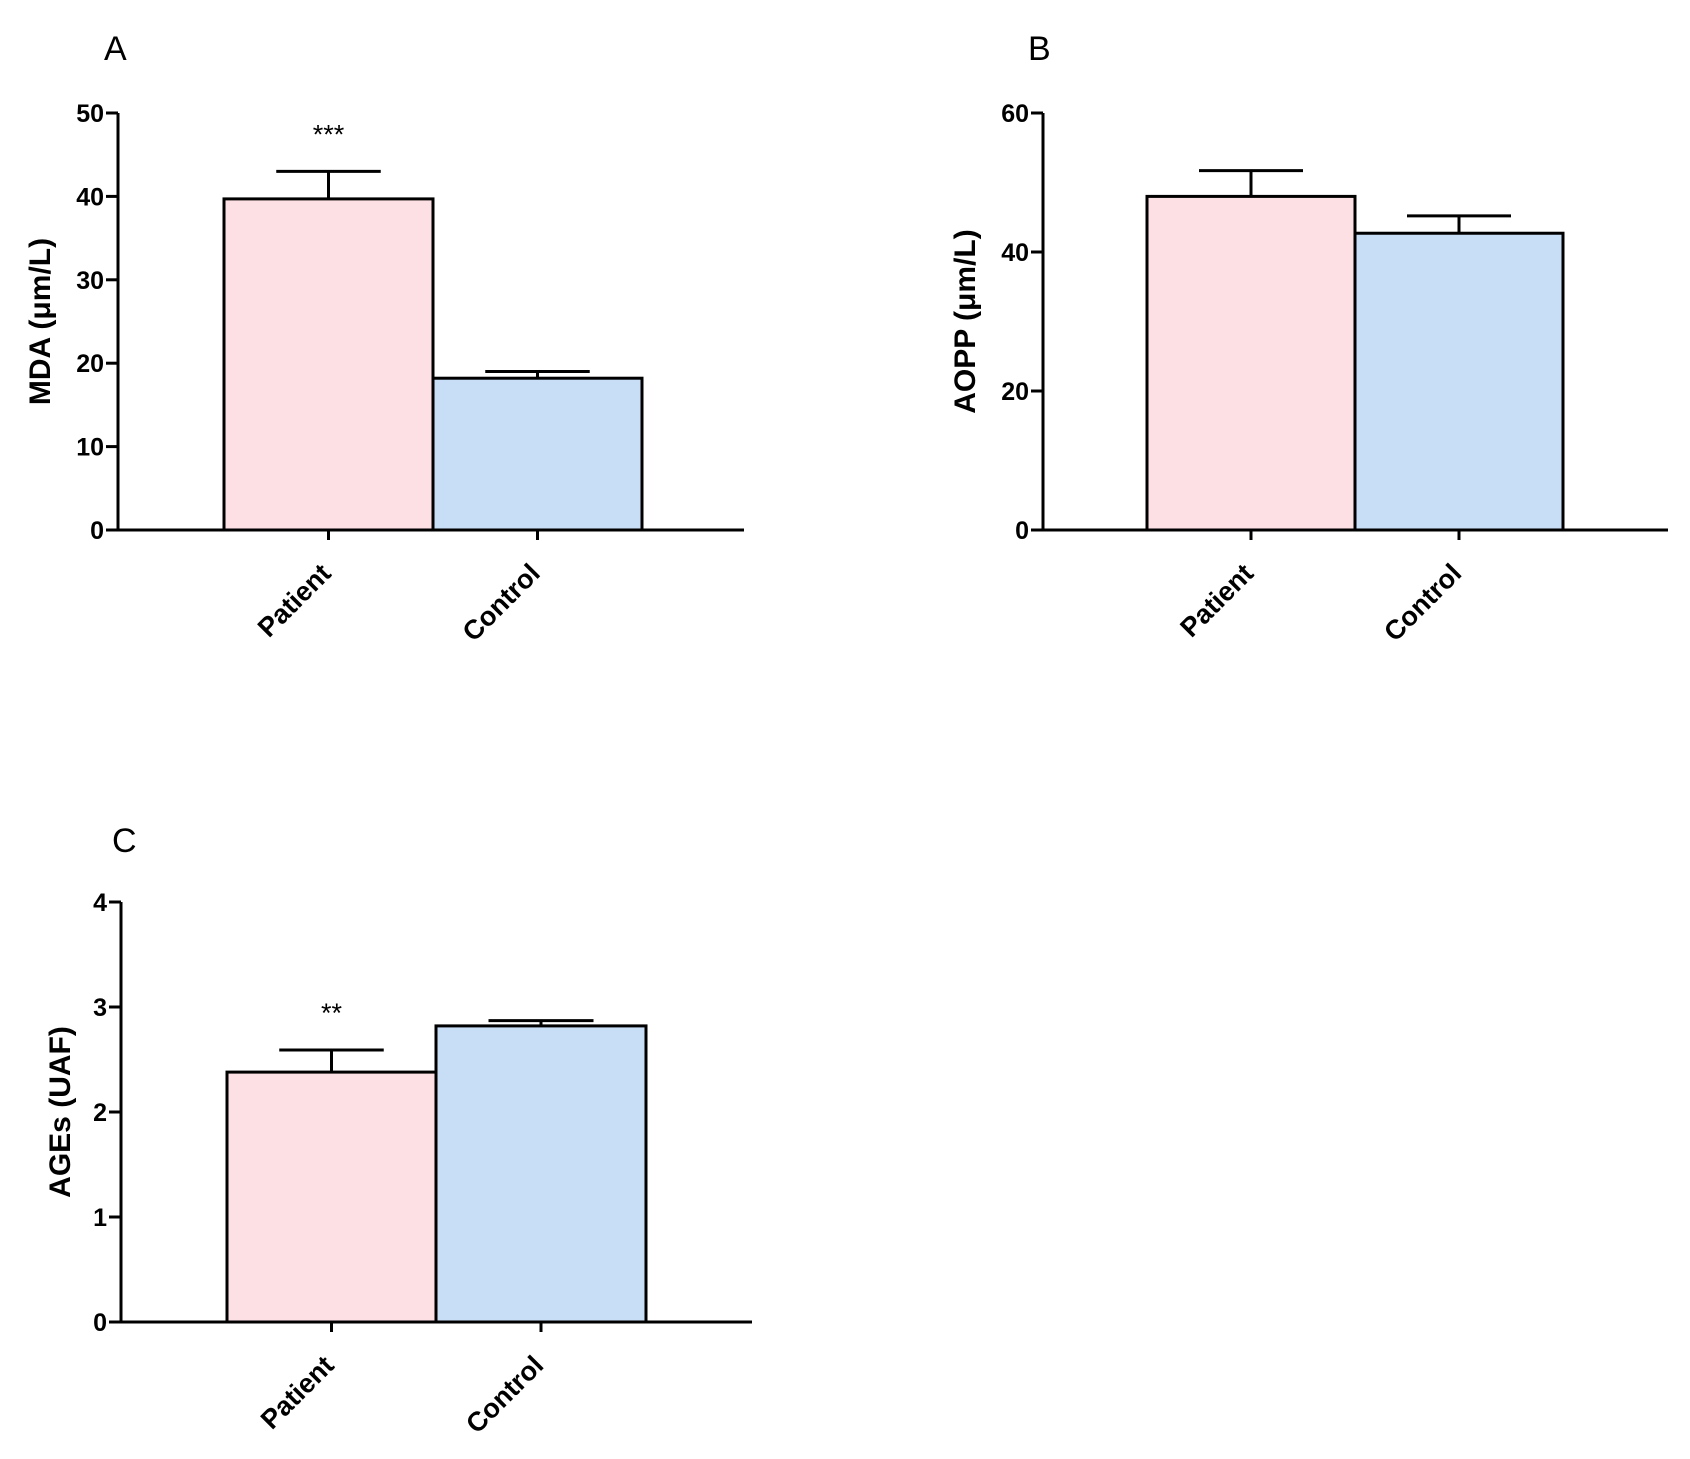 The width and height of the screenshot is (1690, 1459). Describe the element at coordinates (100, 1113) in the screenshot. I see `y-tick-label: 2` at that location.